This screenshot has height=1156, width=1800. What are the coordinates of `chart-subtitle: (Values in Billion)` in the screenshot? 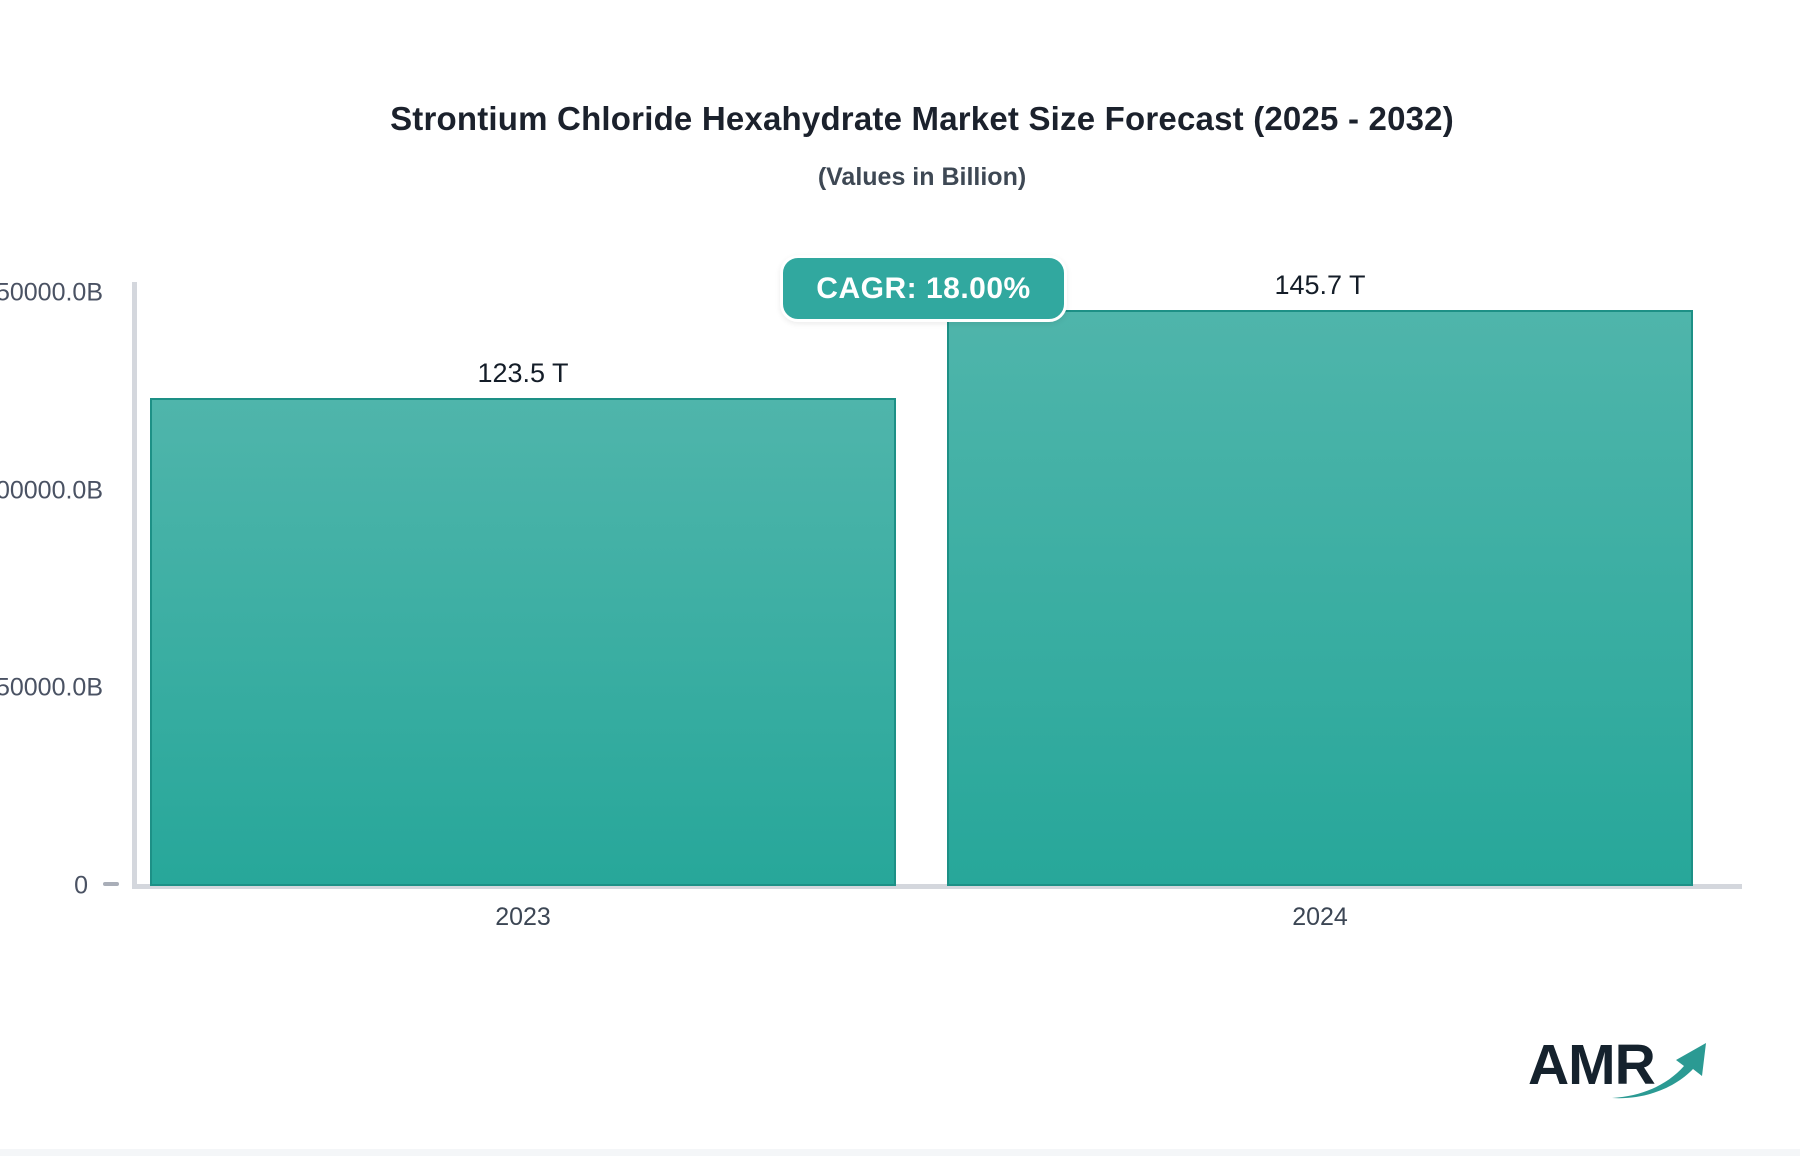 It's located at (922, 177).